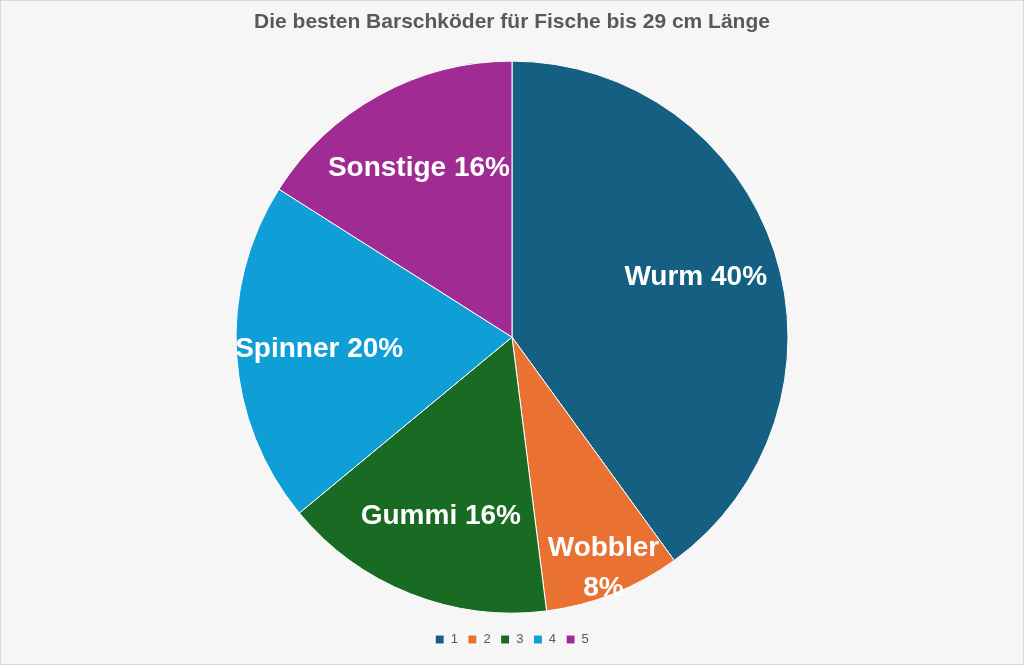  Describe the element at coordinates (585, 639) in the screenshot. I see `legend-label: 5` at that location.